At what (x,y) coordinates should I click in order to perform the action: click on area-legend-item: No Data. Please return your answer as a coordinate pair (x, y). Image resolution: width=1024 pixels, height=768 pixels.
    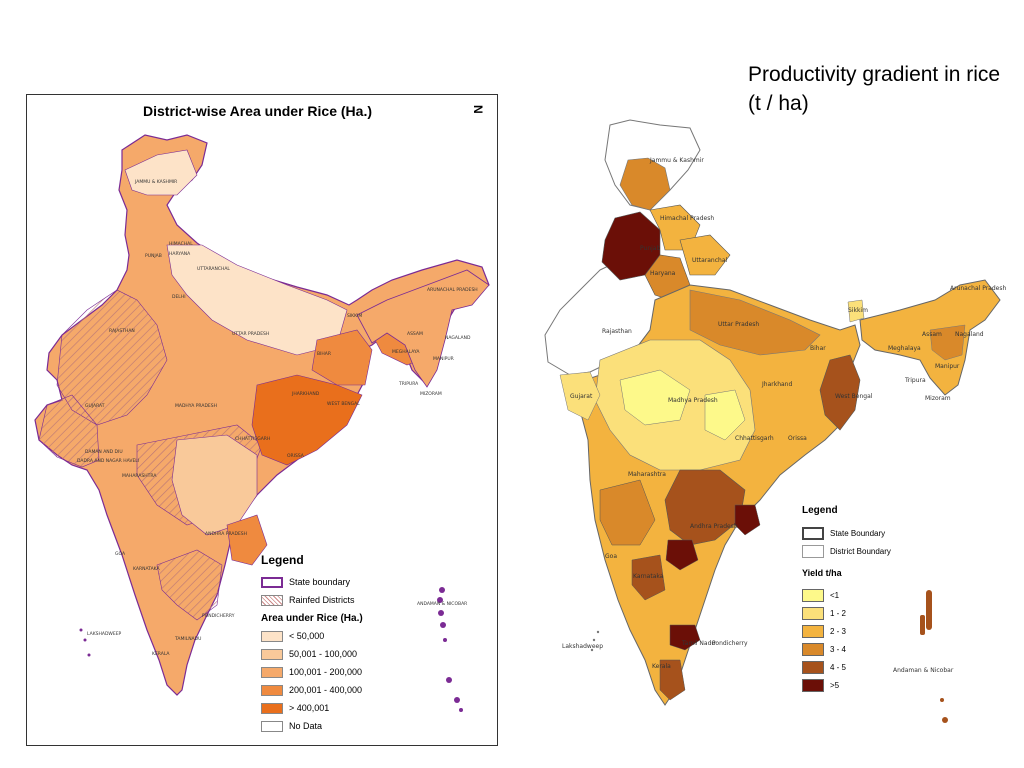
    Looking at the image, I should click on (371, 726).